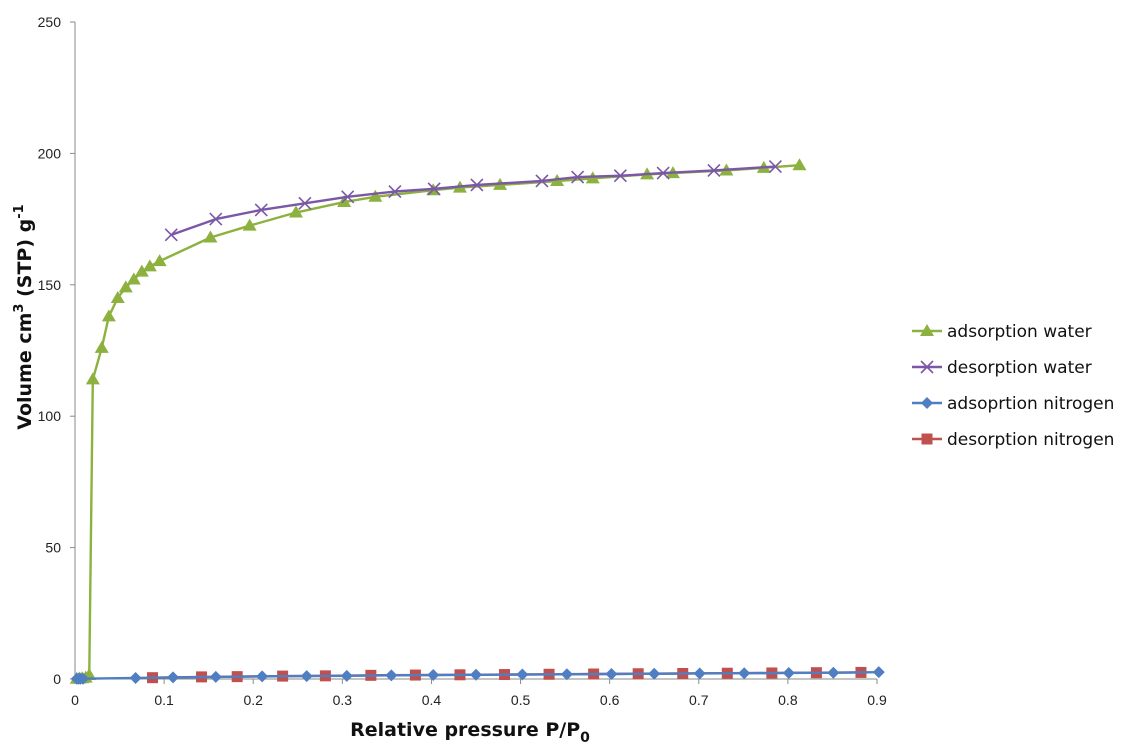  I want to click on x-tick-label: 0.9, so click(877, 700).